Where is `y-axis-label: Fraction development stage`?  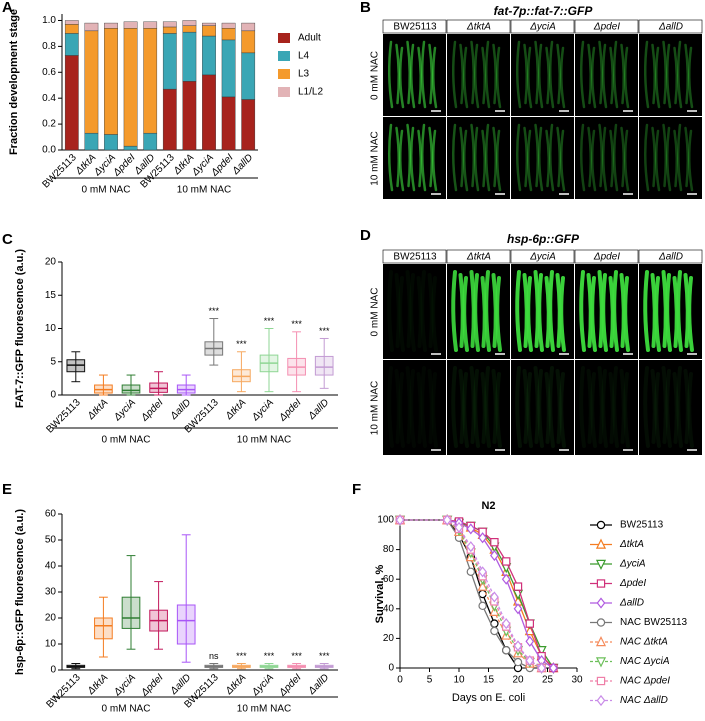 y-axis-label: Fraction development stage is located at coordinates (14, 82).